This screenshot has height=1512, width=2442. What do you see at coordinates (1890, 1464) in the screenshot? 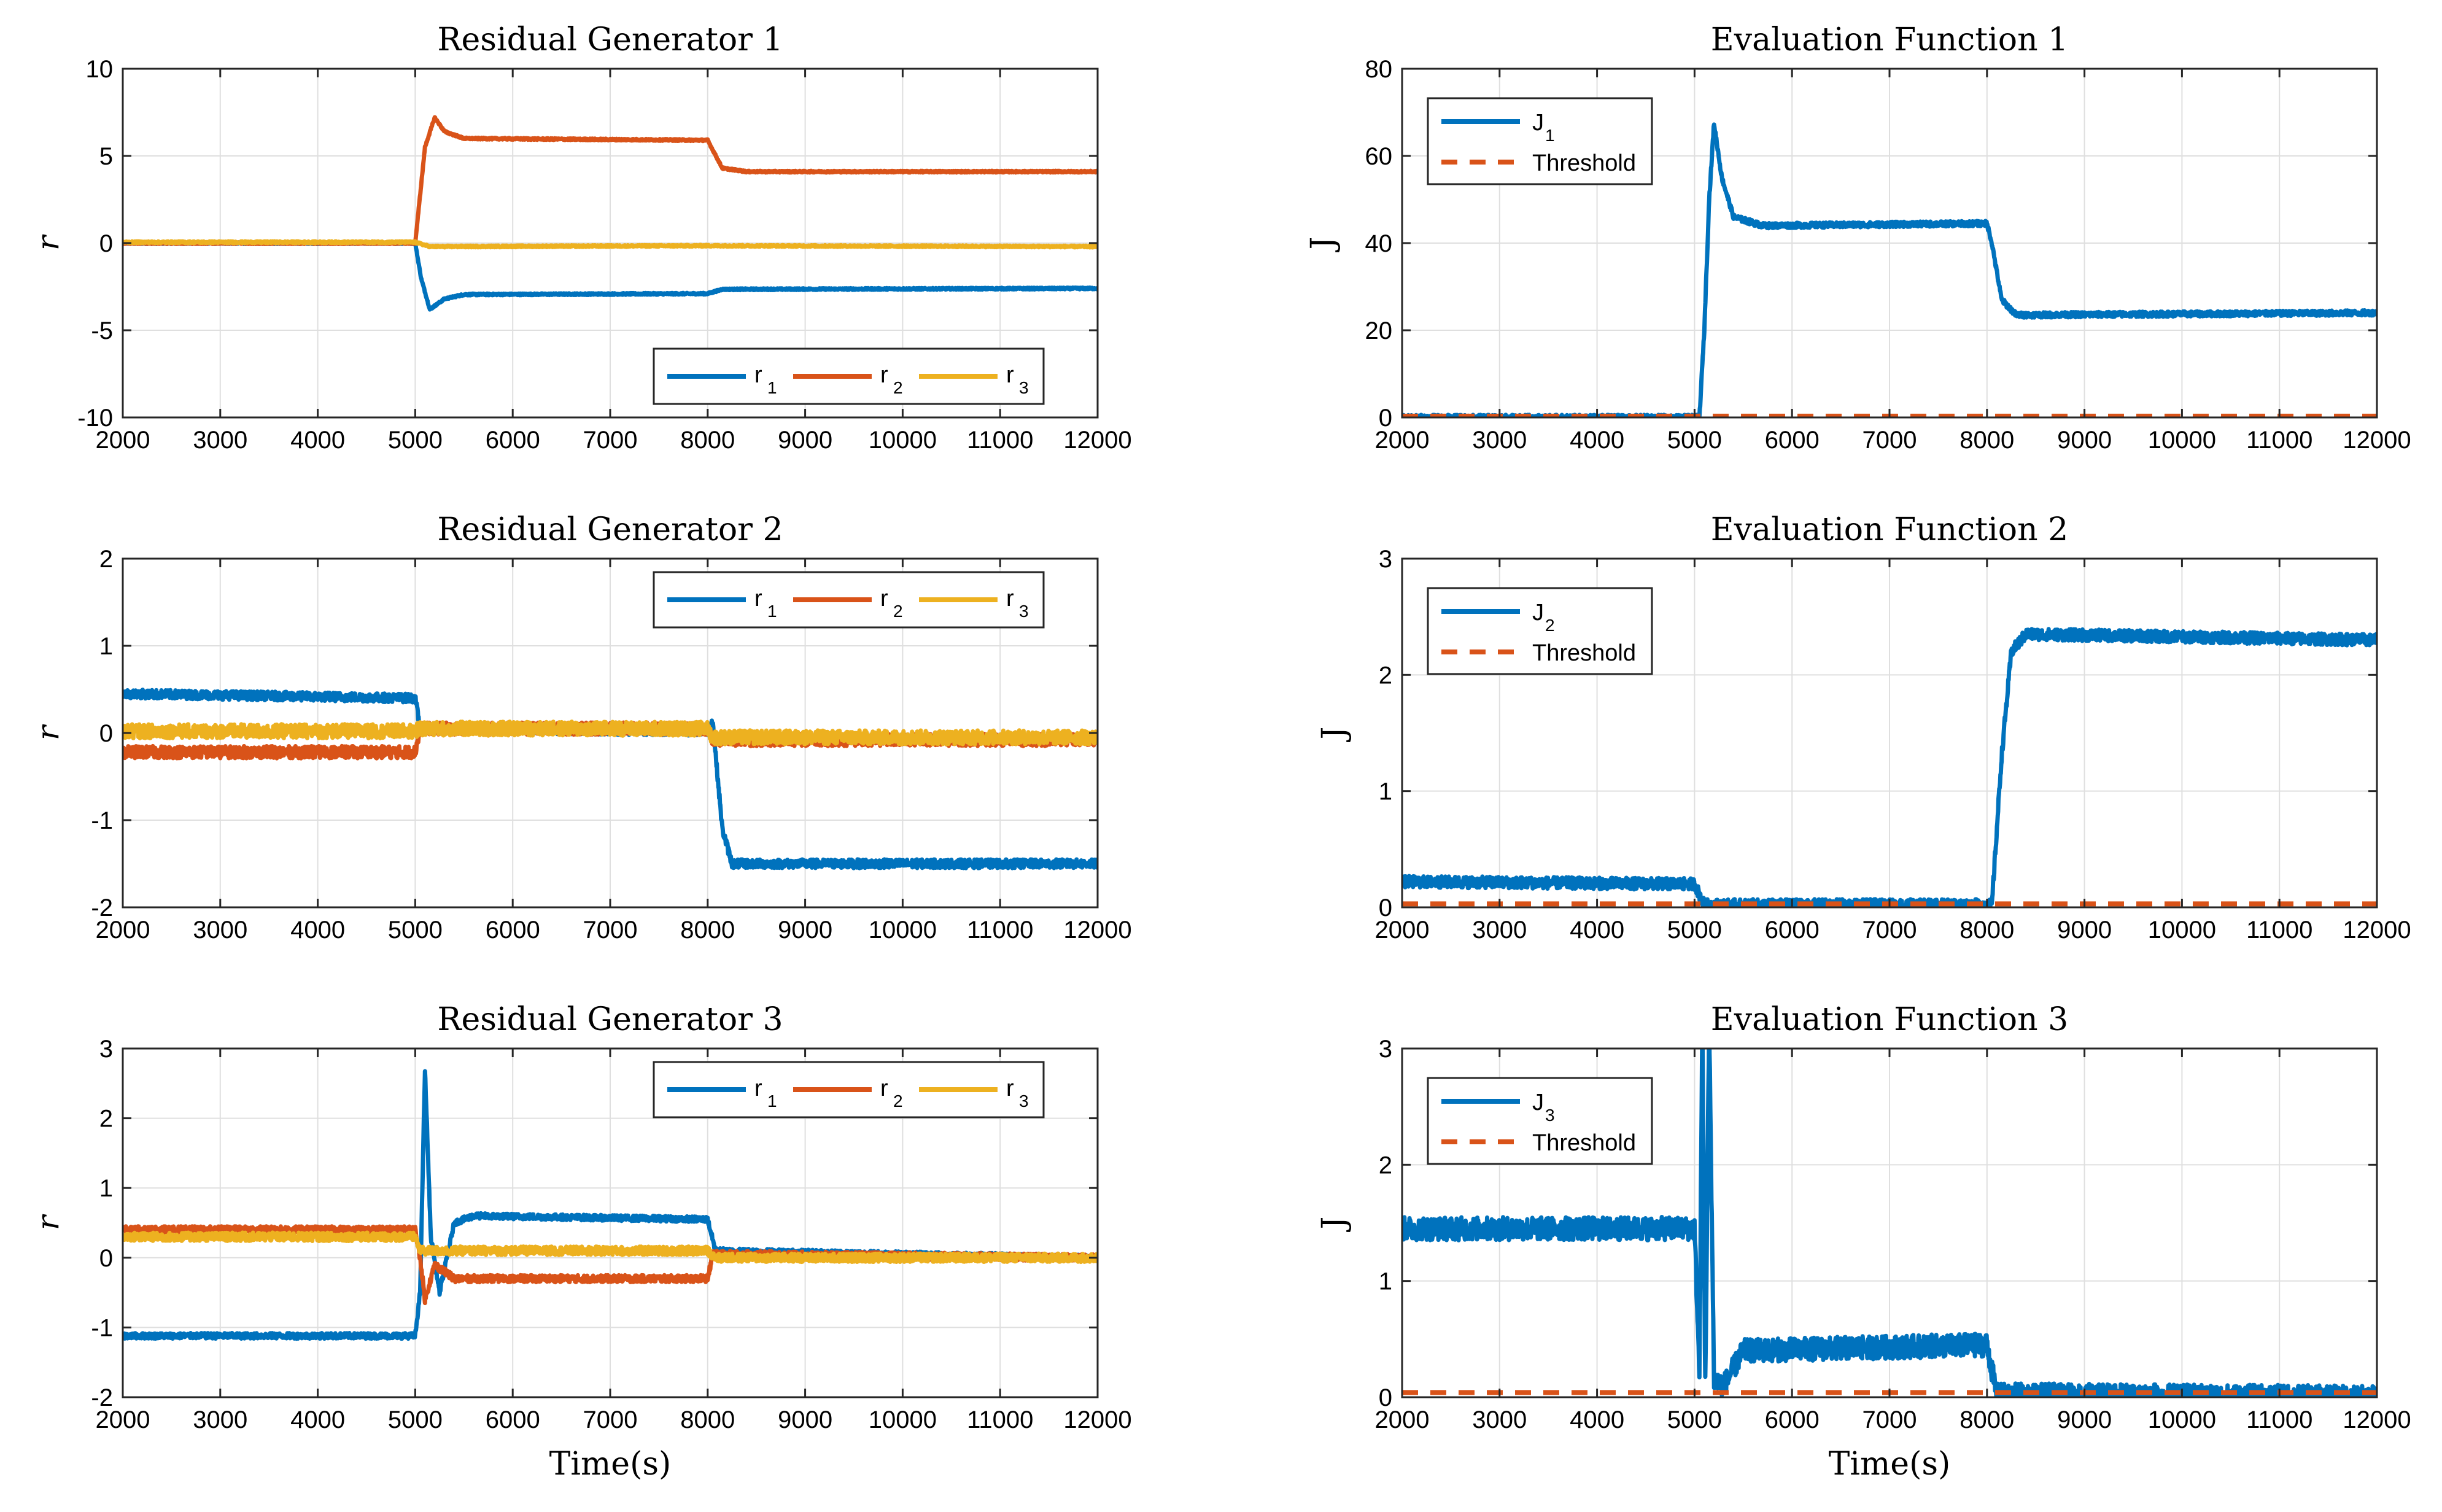
I see `x-axis-label: Time(s)` at bounding box center [1890, 1464].